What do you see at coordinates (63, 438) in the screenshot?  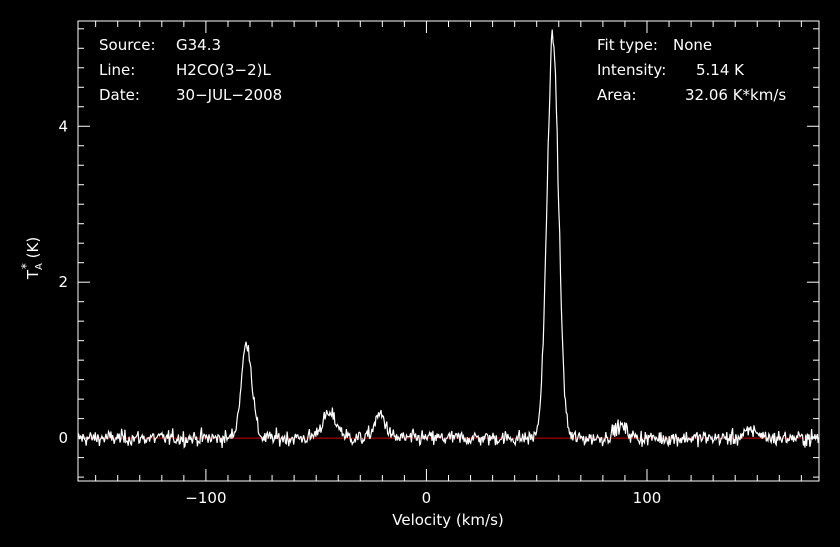 I see `y-tick-label: 0` at bounding box center [63, 438].